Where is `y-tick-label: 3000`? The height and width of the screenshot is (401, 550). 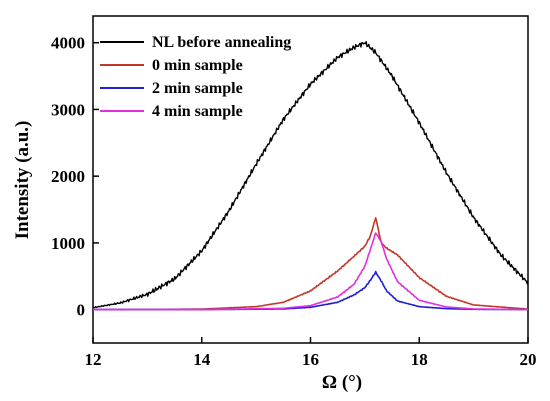 y-tick-label: 3000 is located at coordinates (68, 109).